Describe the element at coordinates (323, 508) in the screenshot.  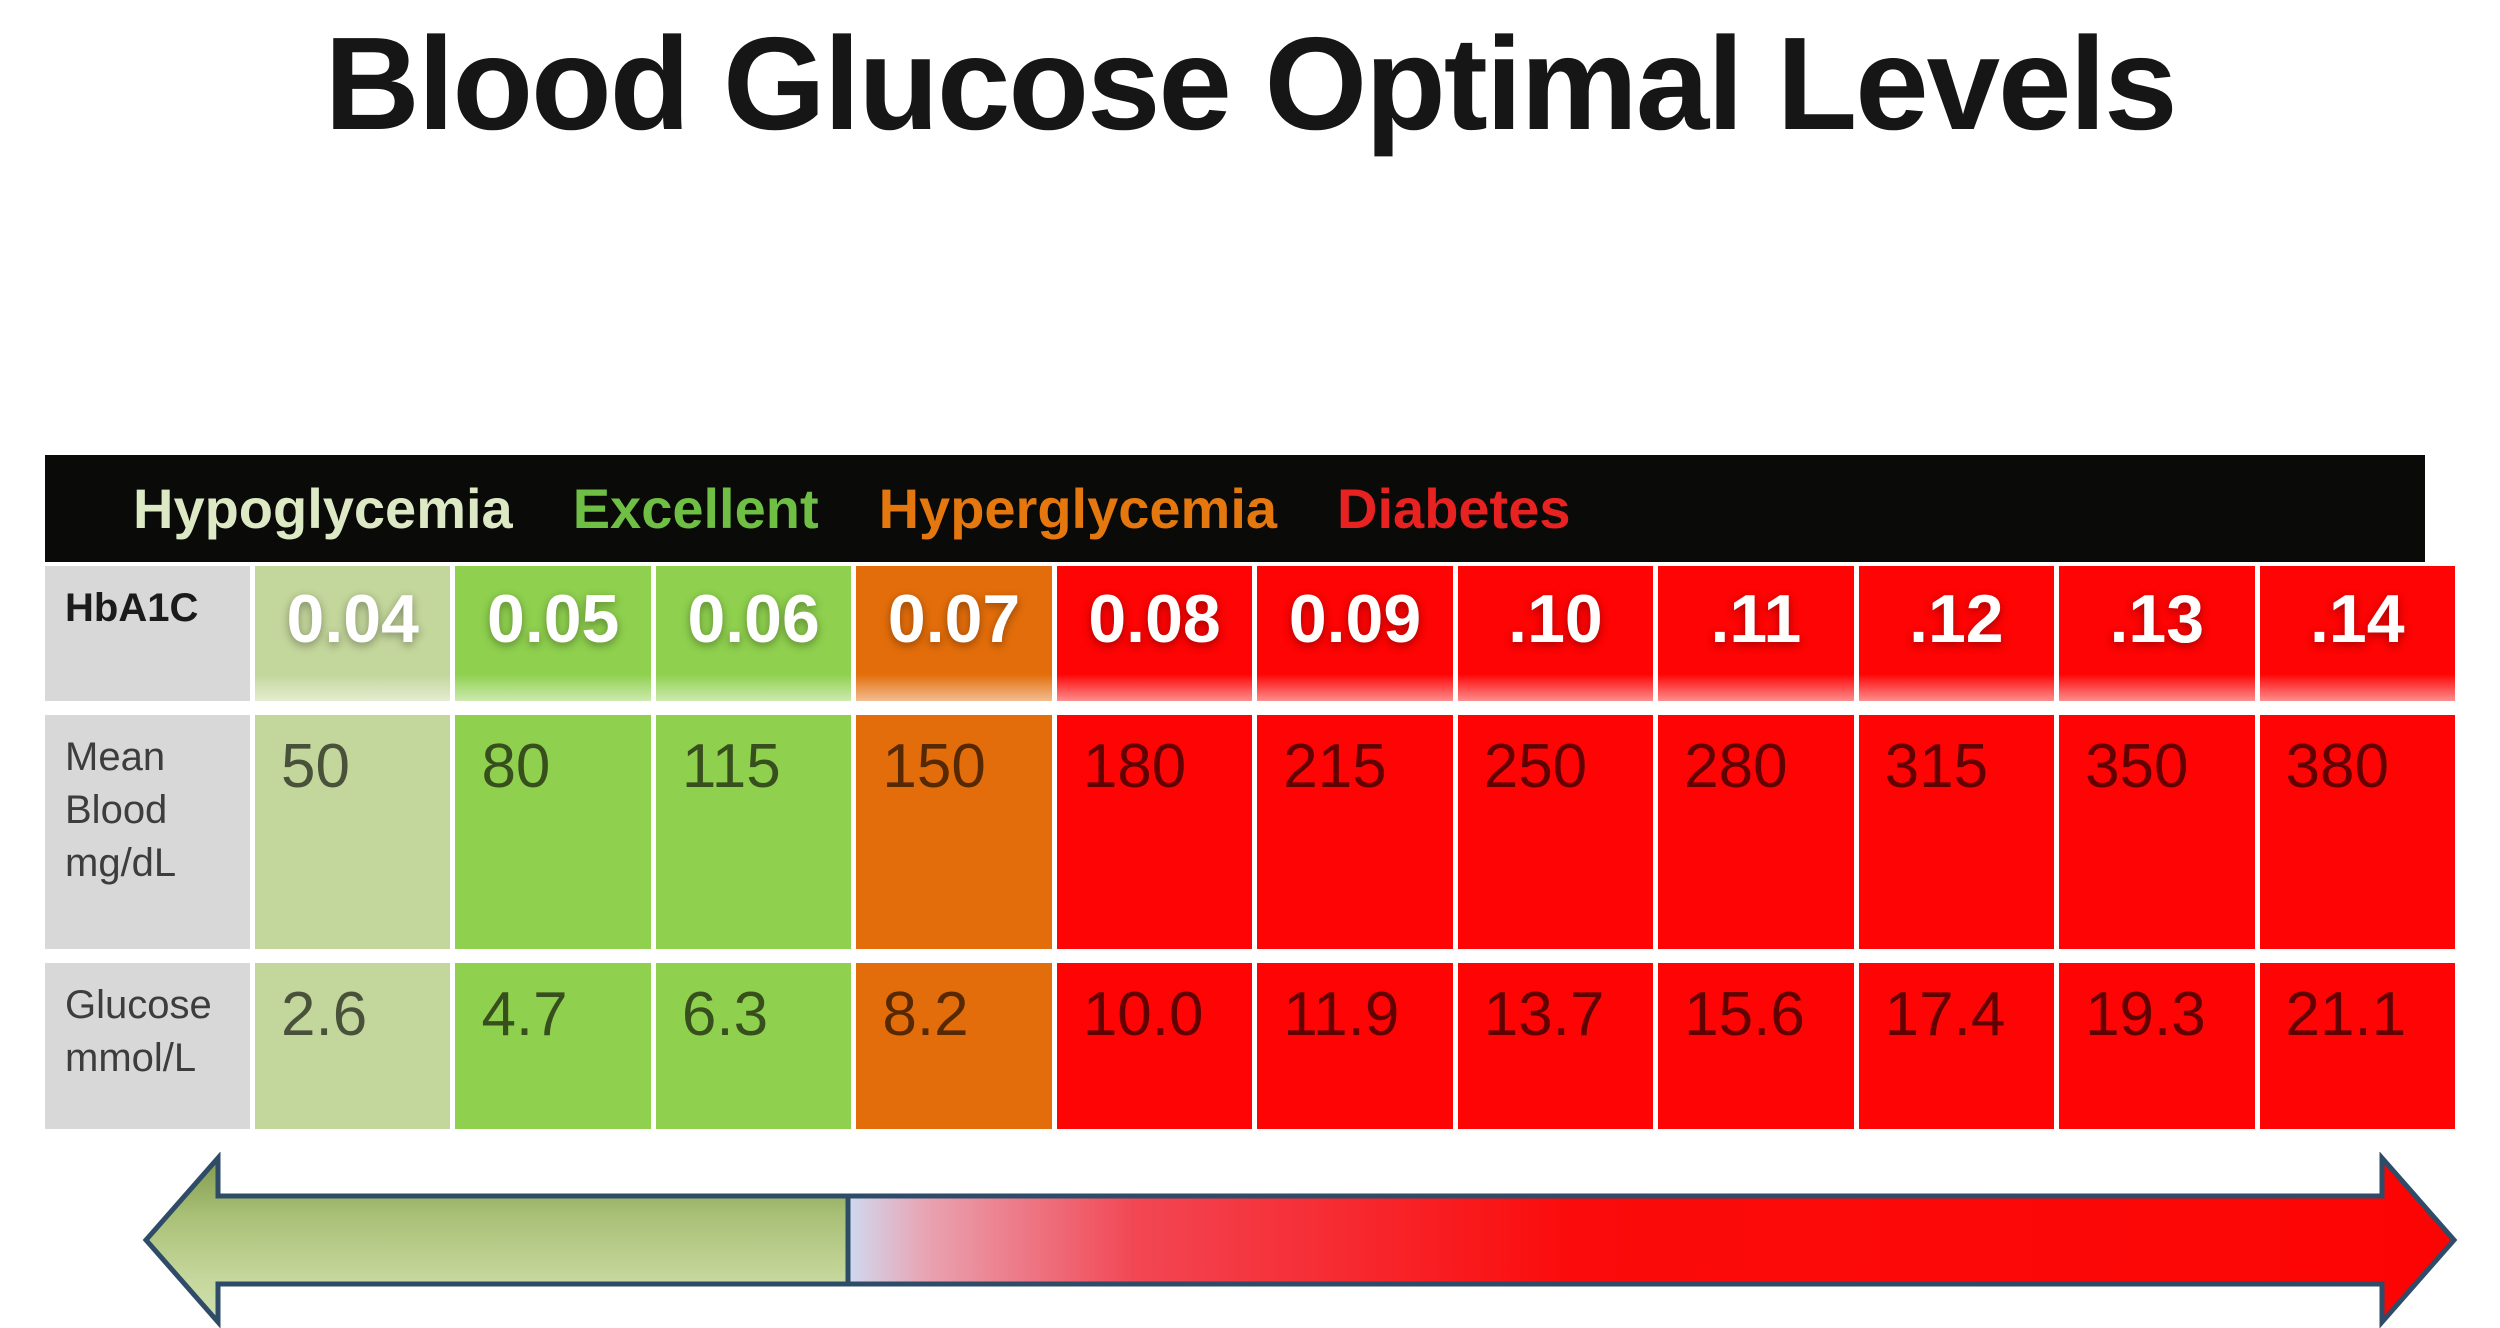
I see `legend-item-hypoglycemia: Hypoglycemia` at that location.